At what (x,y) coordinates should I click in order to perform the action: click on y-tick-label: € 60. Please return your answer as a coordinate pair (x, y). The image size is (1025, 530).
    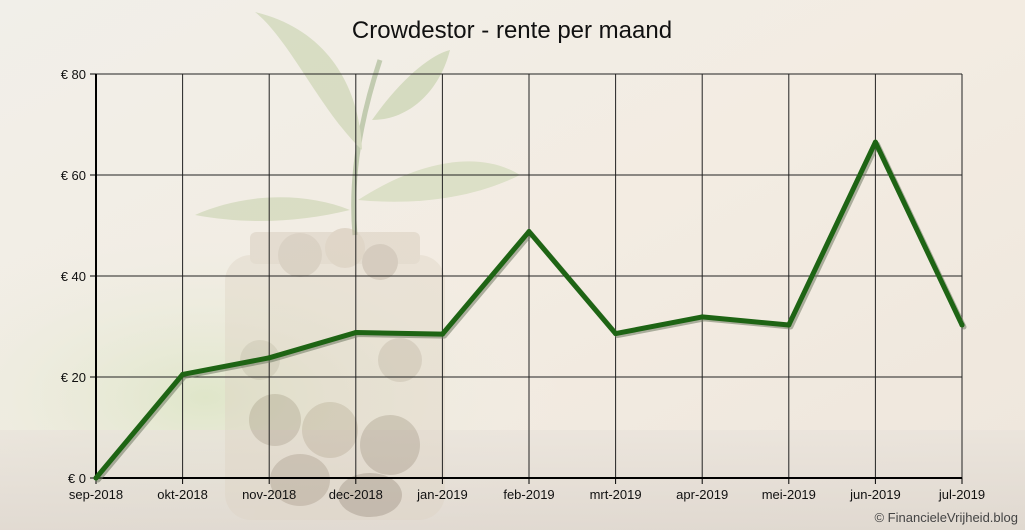
    Looking at the image, I should click on (73, 175).